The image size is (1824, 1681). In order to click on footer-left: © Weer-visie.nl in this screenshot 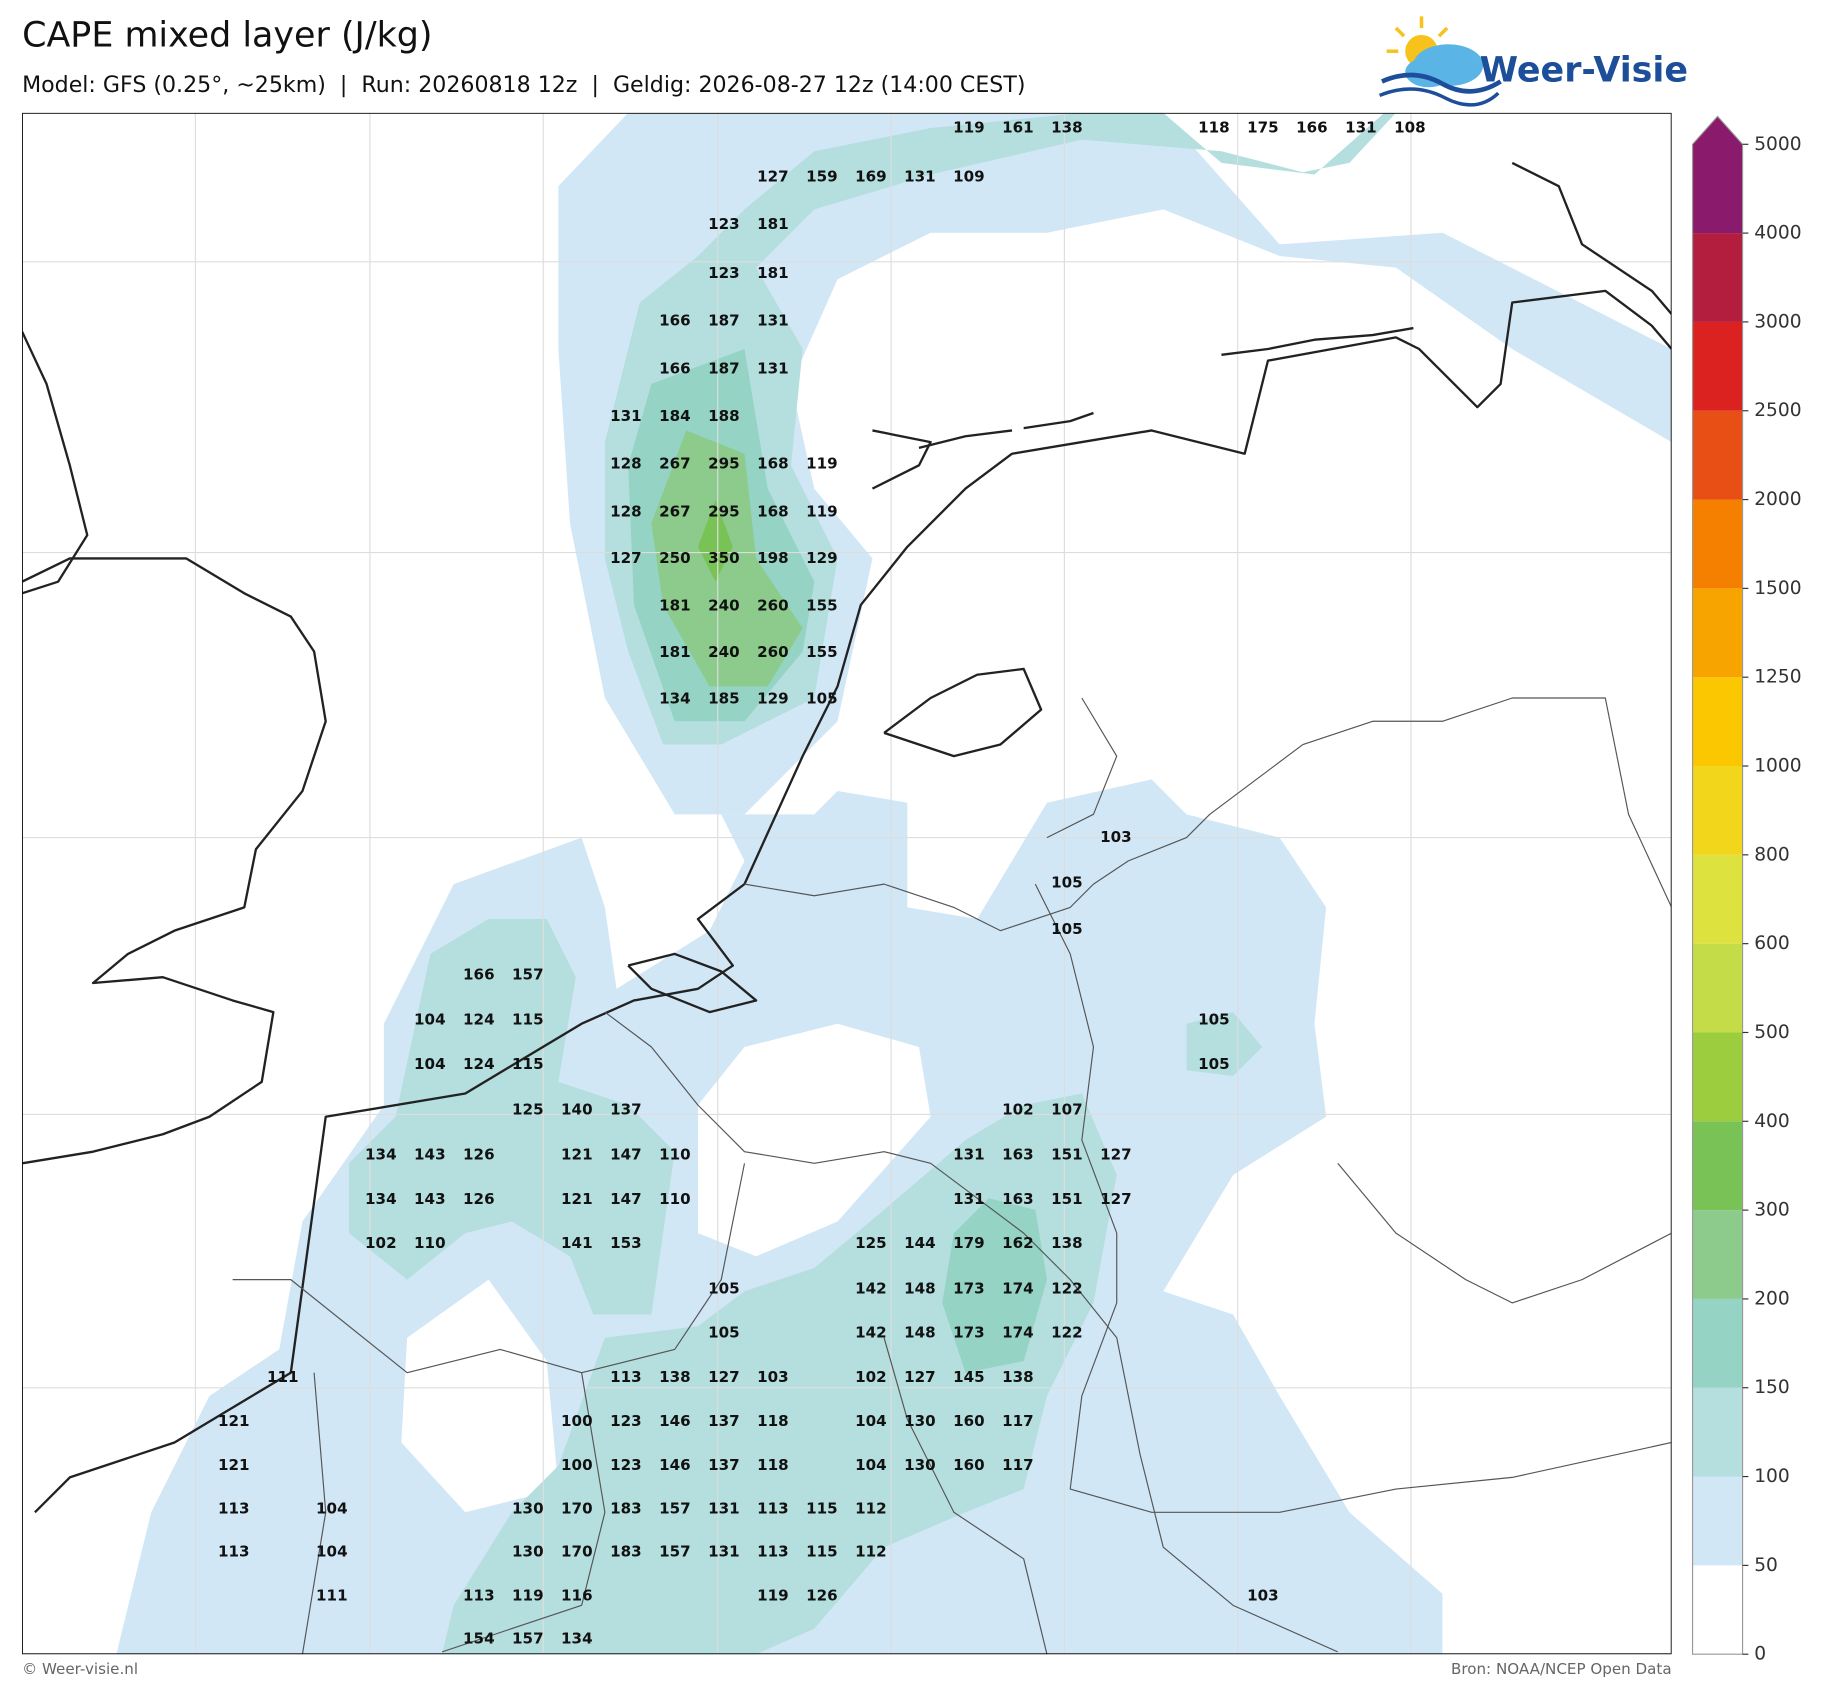, I will do `click(80, 1669)`.